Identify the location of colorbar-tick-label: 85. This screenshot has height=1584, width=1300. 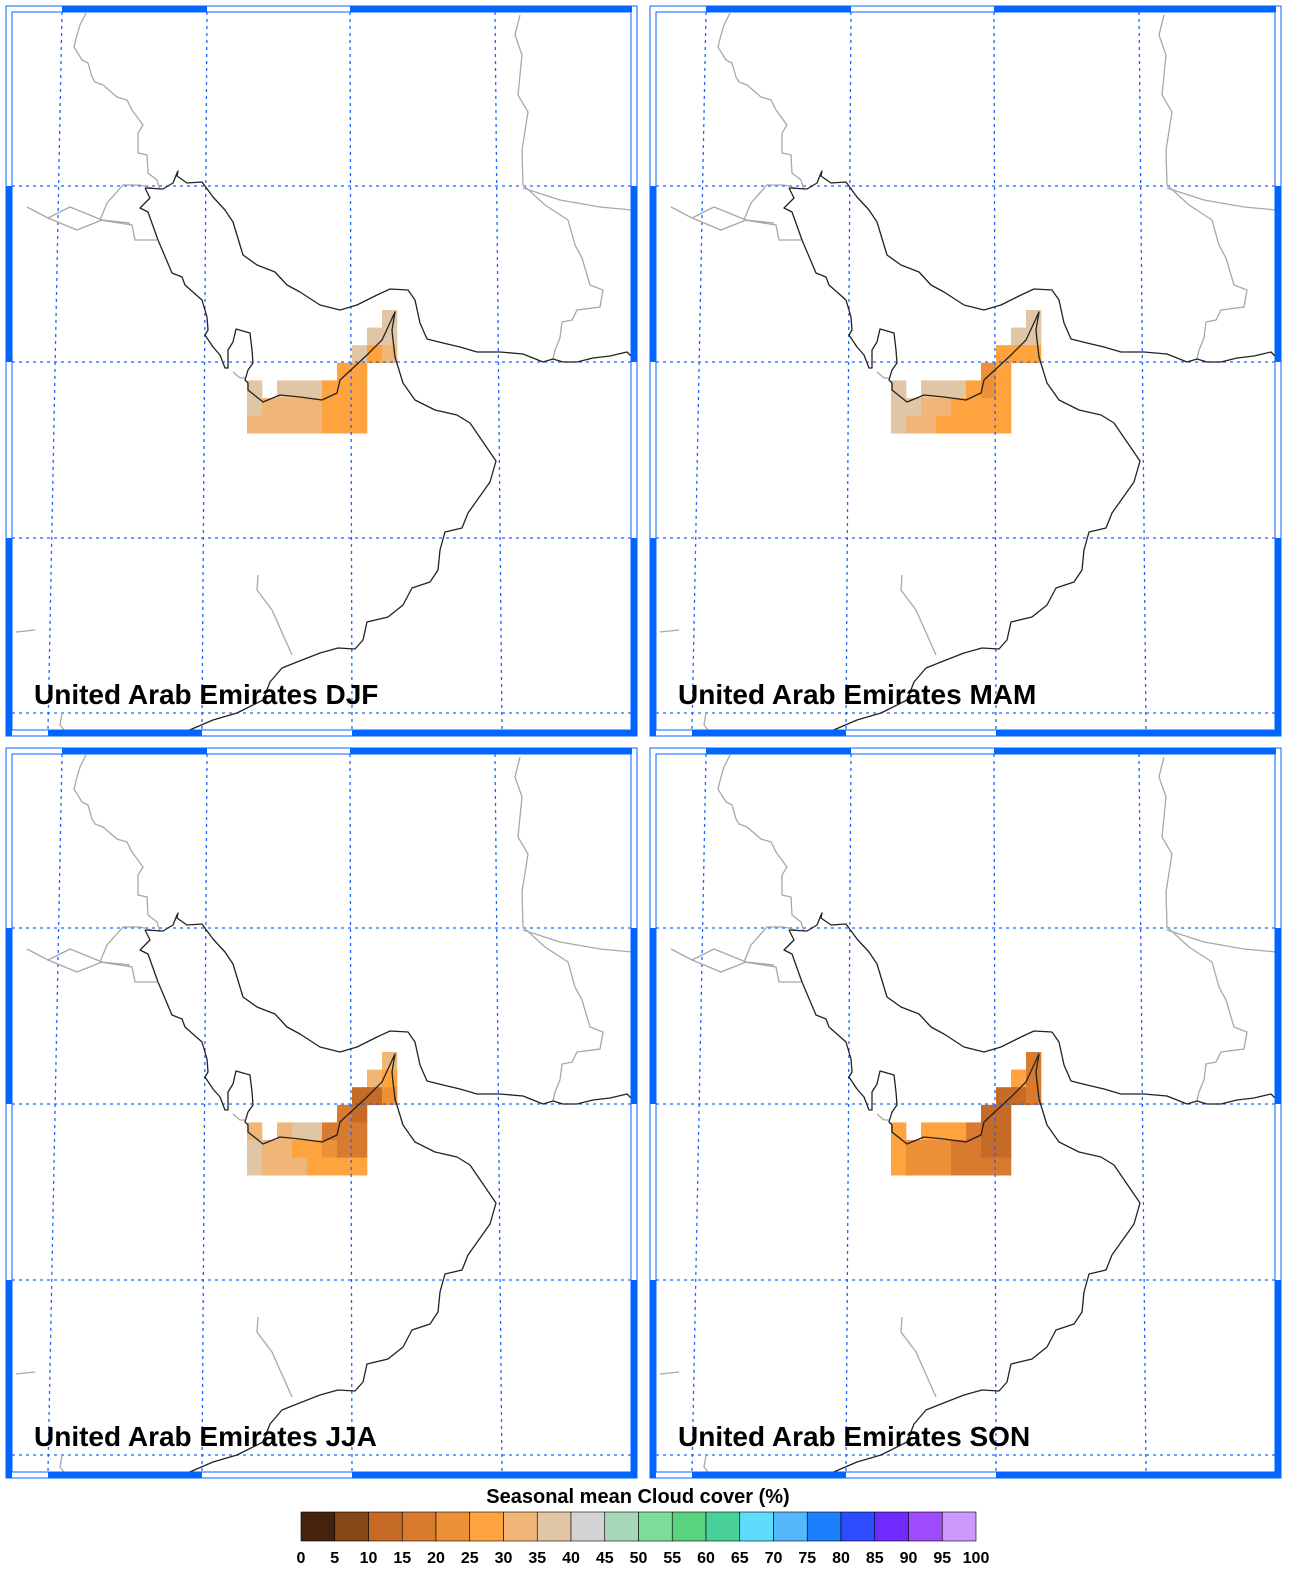
(875, 1558).